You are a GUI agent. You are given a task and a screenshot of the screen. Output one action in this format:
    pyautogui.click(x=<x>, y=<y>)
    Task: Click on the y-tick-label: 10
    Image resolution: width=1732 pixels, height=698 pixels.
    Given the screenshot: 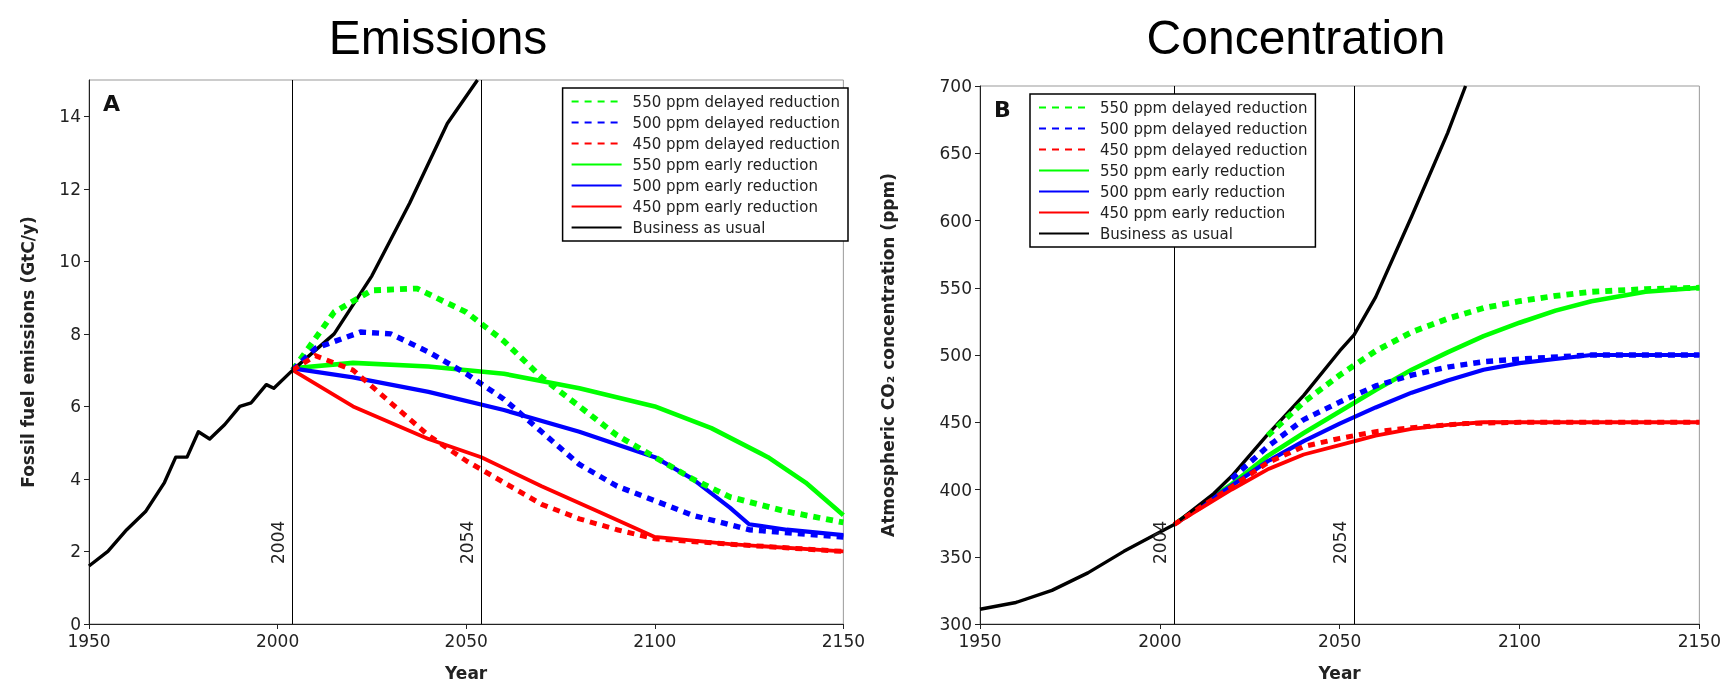 What is the action you would take?
    pyautogui.click(x=70, y=261)
    